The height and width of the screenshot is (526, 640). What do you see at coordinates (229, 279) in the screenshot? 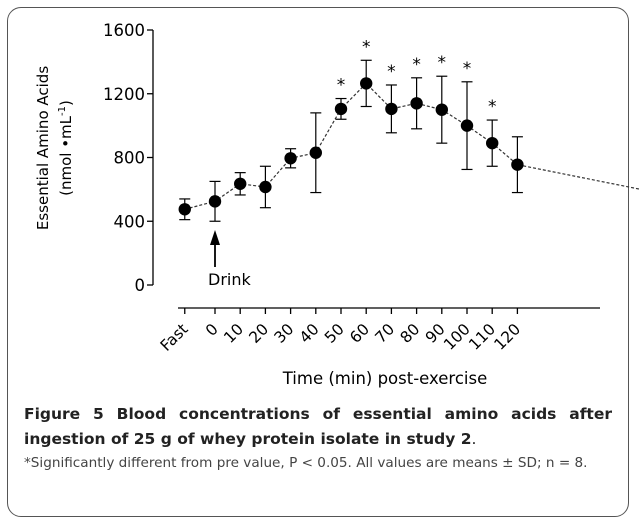
I see `drink-annotation-label: Drink` at bounding box center [229, 279].